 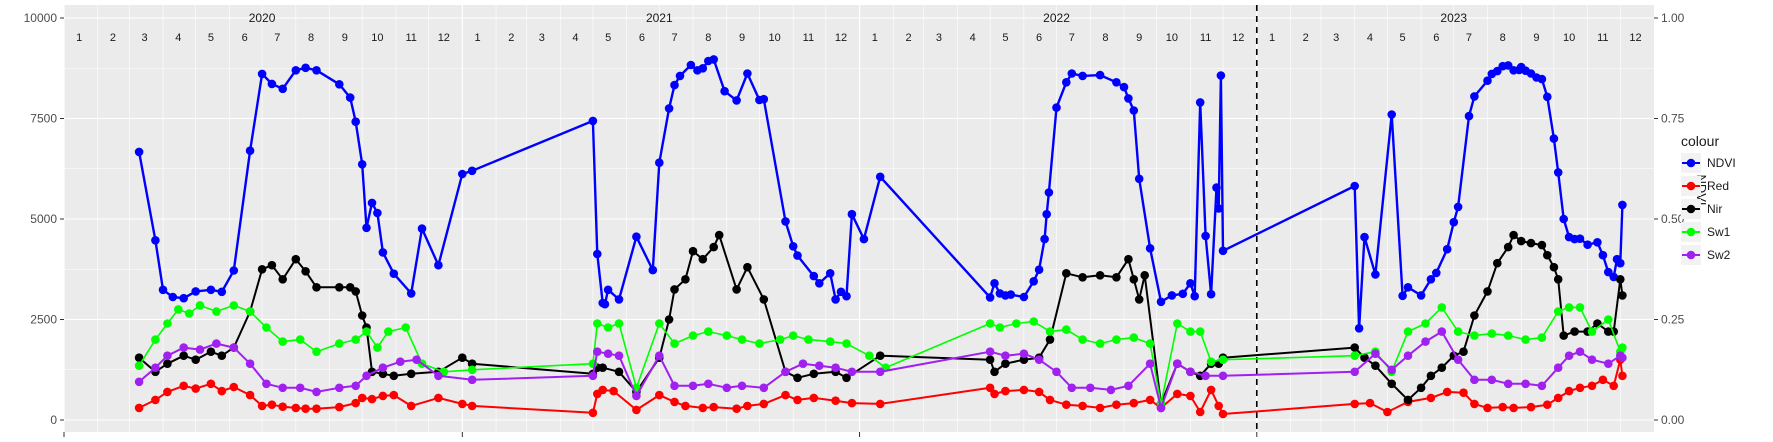 I want to click on month-label: 2, so click(x=1306, y=38).